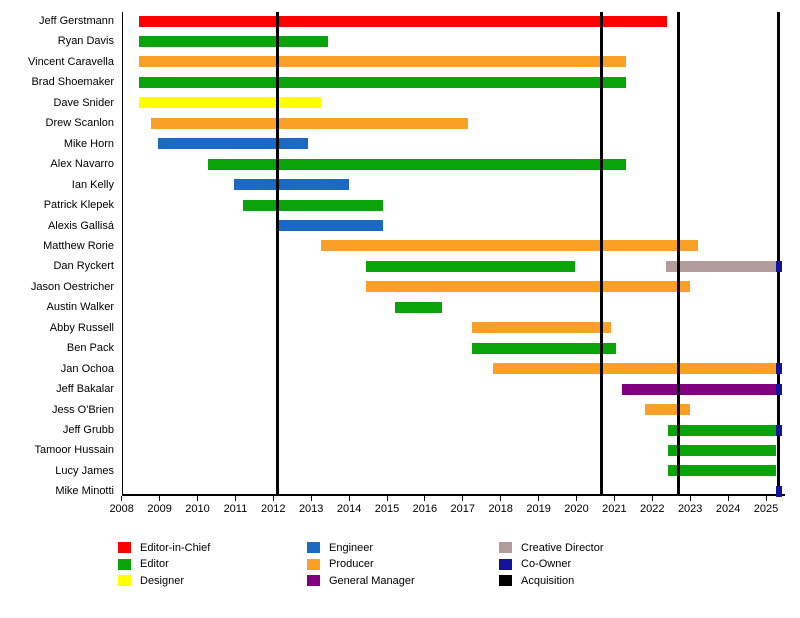  I want to click on legend-label: General Manager, so click(372, 580).